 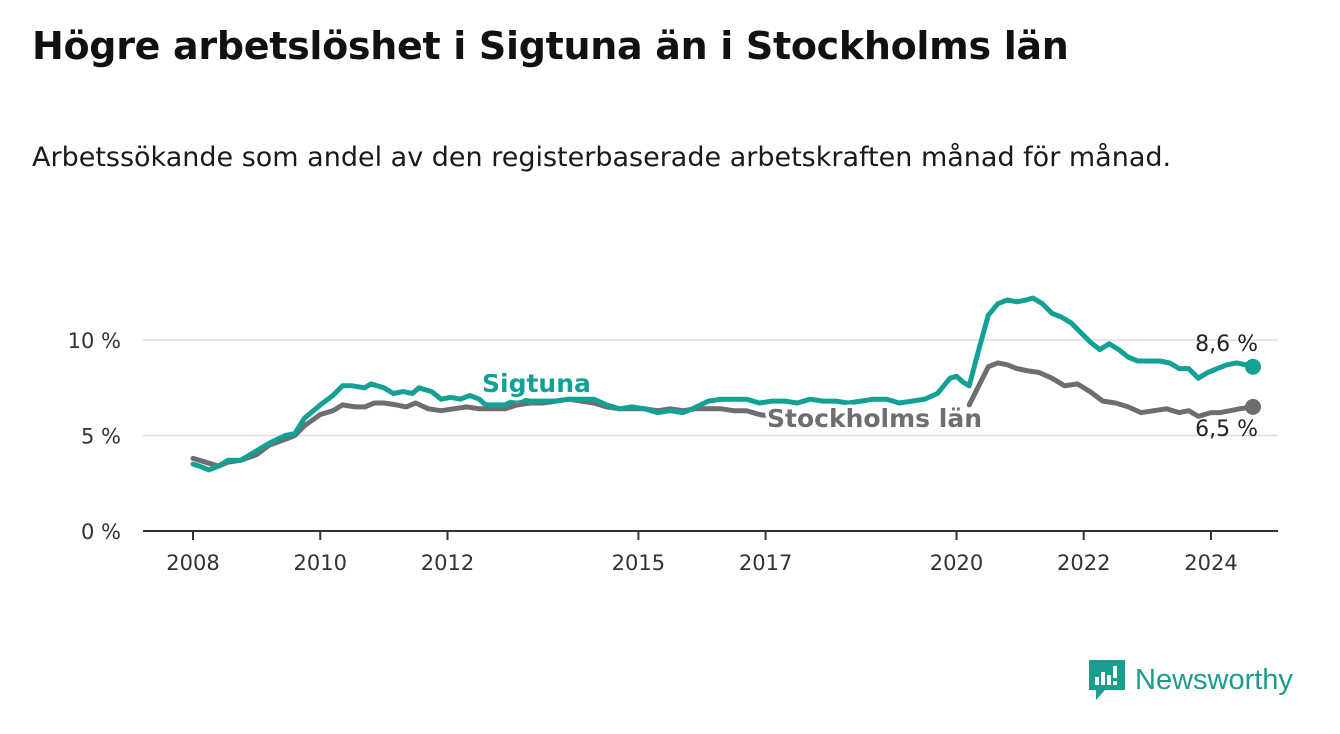 What do you see at coordinates (869, 387) in the screenshot?
I see `series-labels: Sigtuna Stockholms län 8,6 % 6,5 %` at bounding box center [869, 387].